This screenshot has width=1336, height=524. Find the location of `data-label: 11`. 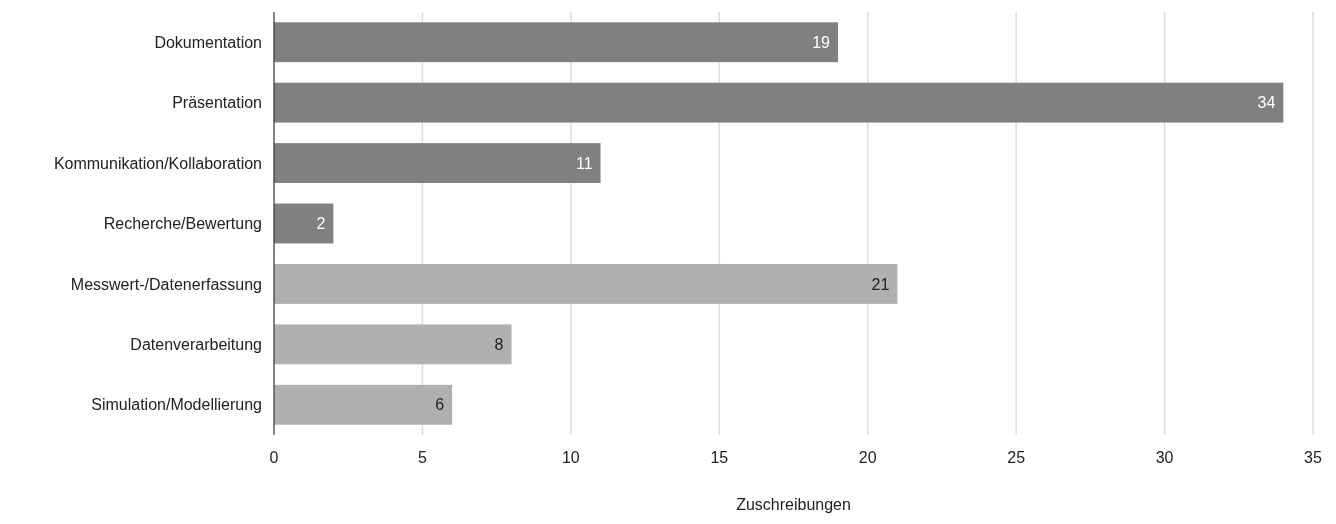

data-label: 11 is located at coordinates (584, 163).